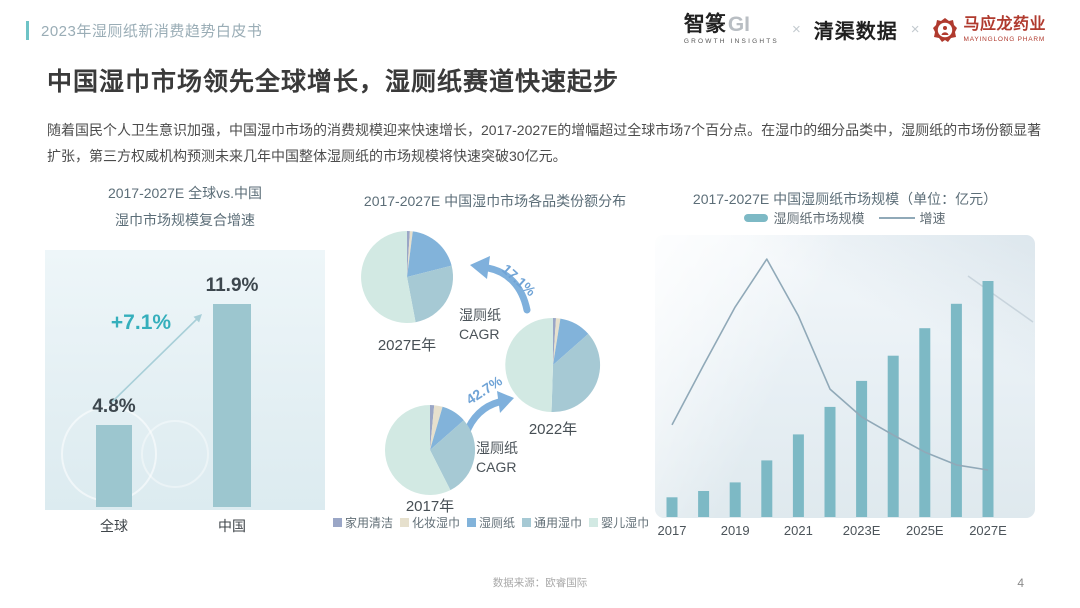  What do you see at coordinates (845, 199) in the screenshot?
I see `chart3-title: 2017-2027E 中国湿厕纸市场规模（单位：亿元）` at bounding box center [845, 199].